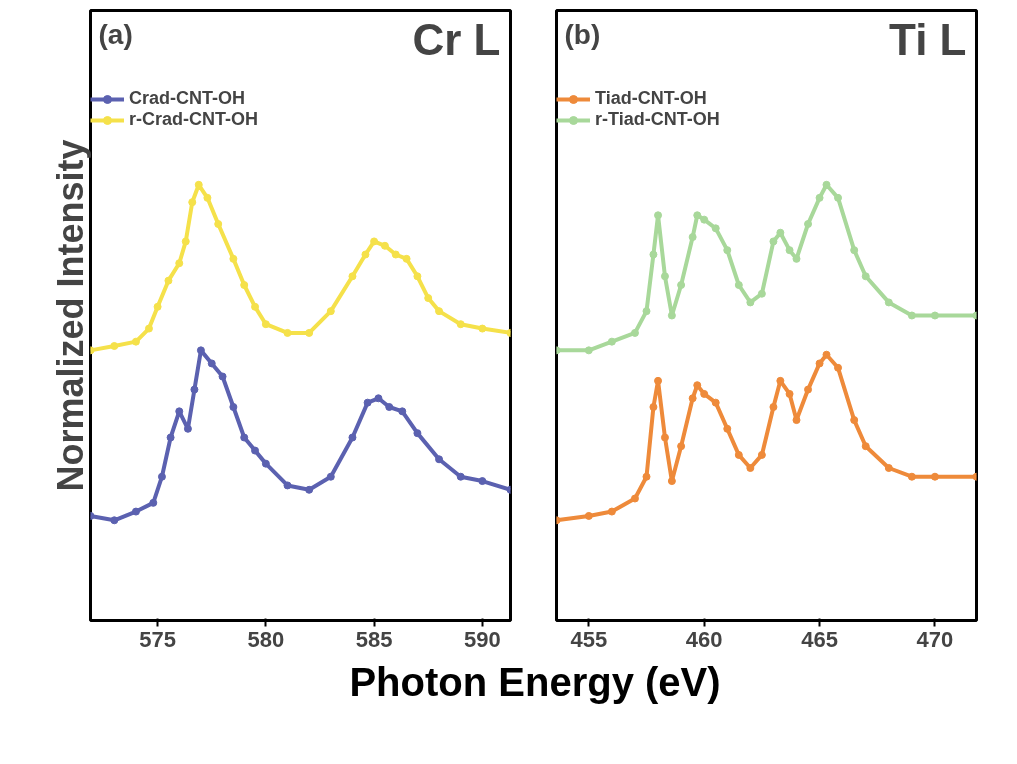 The width and height of the screenshot is (1017, 764). Describe the element at coordinates (704, 639) in the screenshot. I see `x-tick-label: 460` at that location.